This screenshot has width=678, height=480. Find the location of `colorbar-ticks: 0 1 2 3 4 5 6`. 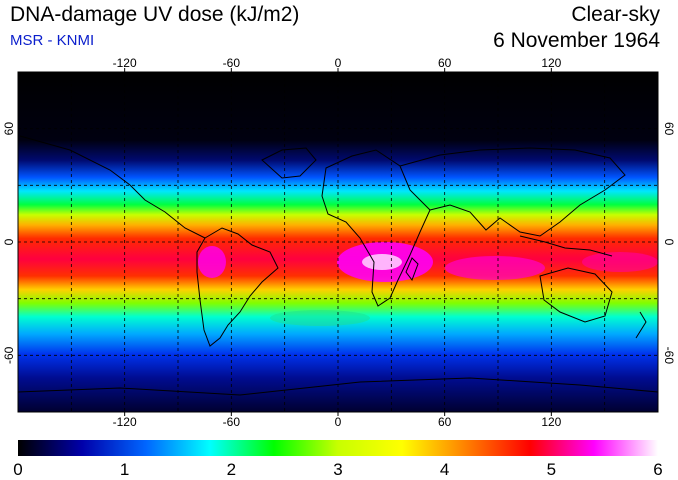

colorbar-ticks: 0 1 2 3 4 5 6 is located at coordinates (337, 469).